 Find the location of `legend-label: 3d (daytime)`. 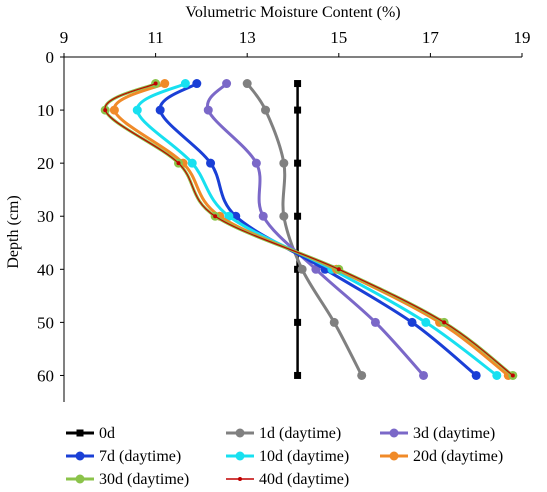

legend-label: 3d (daytime) is located at coordinates (454, 433).